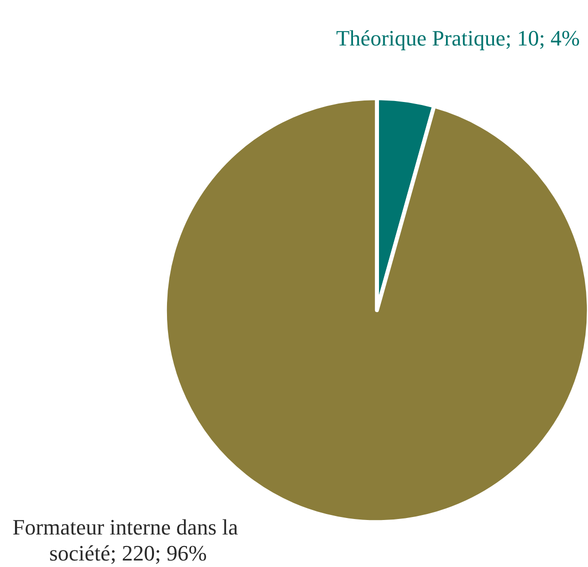 This screenshot has height=567, width=588. I want to click on slice-label: Formateur interne dans la société; 220; 96%, so click(128, 540).